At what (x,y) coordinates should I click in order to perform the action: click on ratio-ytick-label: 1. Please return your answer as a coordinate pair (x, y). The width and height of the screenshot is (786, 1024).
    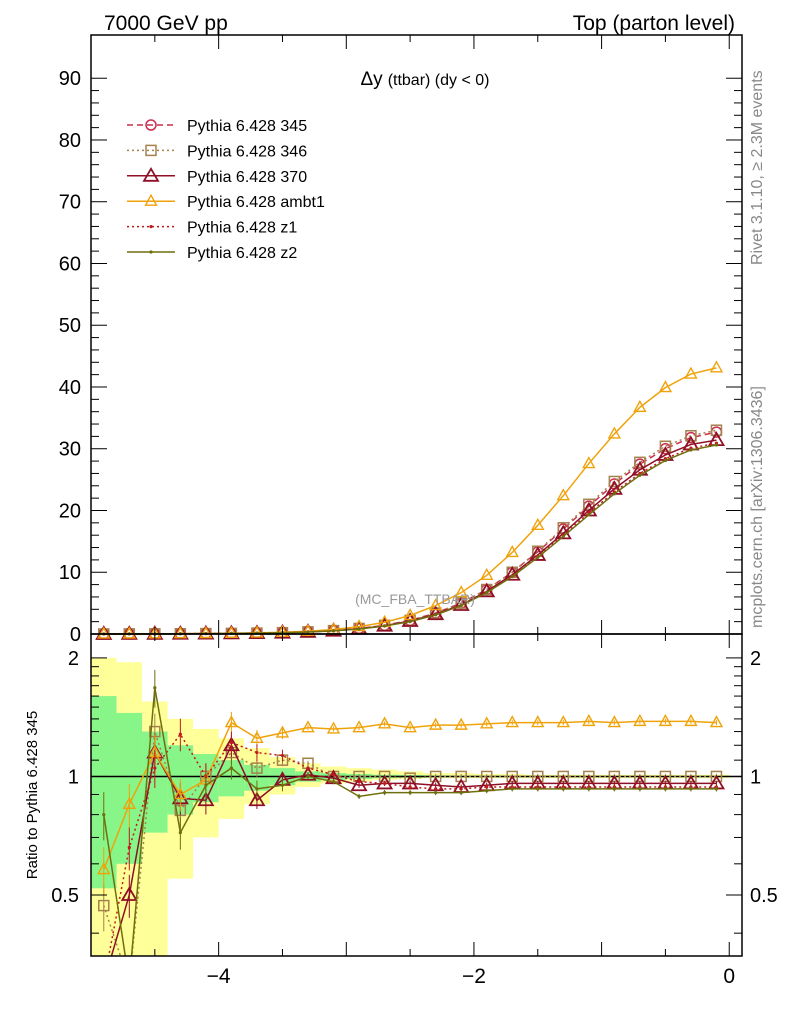
    Looking at the image, I should click on (73, 777).